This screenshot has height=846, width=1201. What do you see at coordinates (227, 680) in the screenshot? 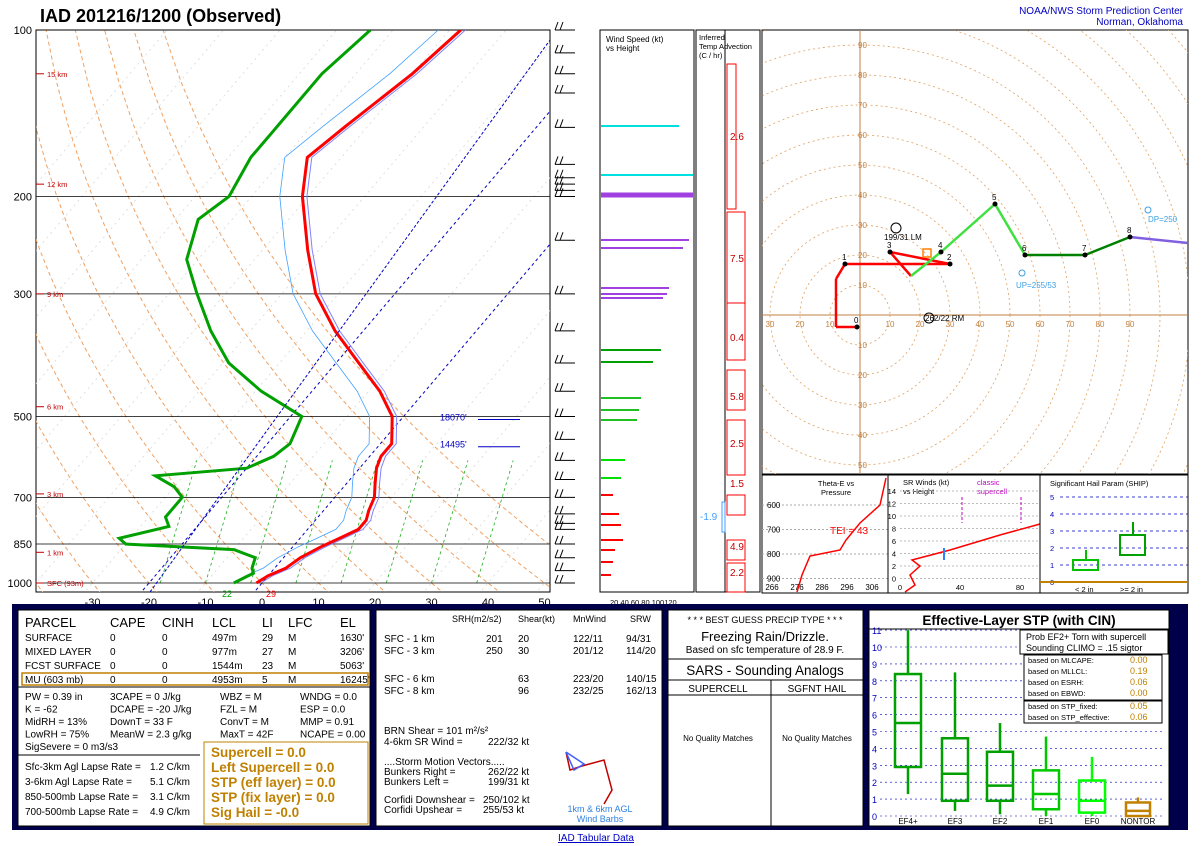
I see `parcel-cell: 4953m` at bounding box center [227, 680].